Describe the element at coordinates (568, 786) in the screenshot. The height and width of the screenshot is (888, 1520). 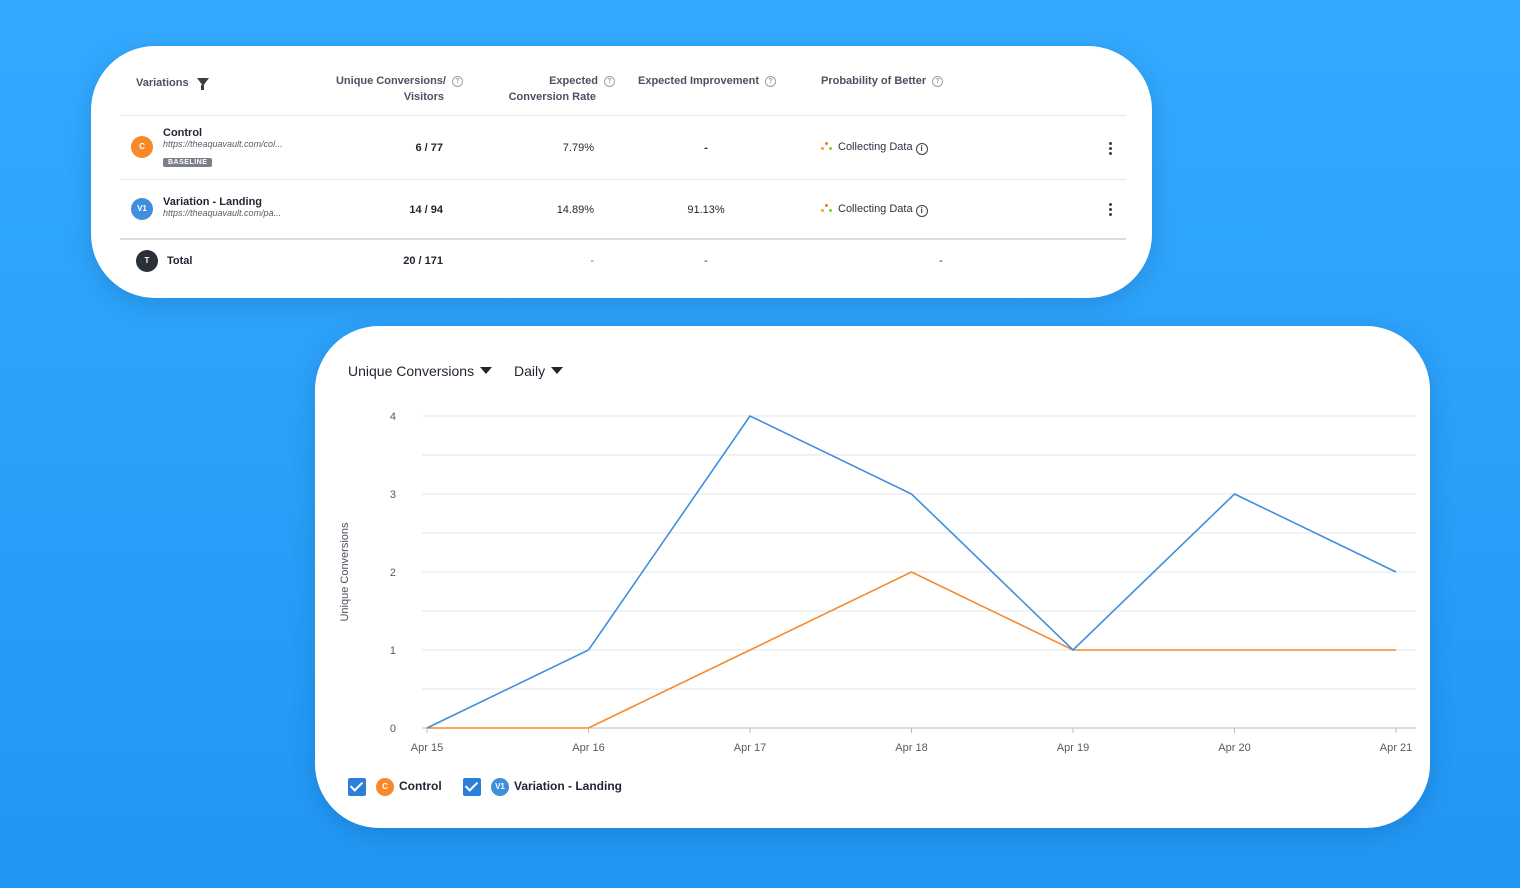
I see `legend-label-variation: Variation - Landing` at that location.